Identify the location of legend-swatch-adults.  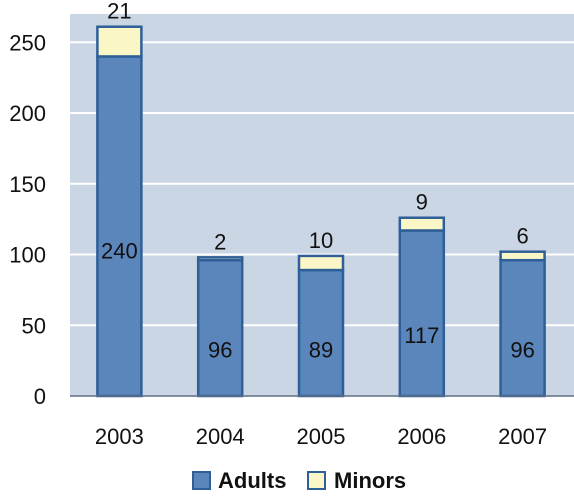
(201, 480).